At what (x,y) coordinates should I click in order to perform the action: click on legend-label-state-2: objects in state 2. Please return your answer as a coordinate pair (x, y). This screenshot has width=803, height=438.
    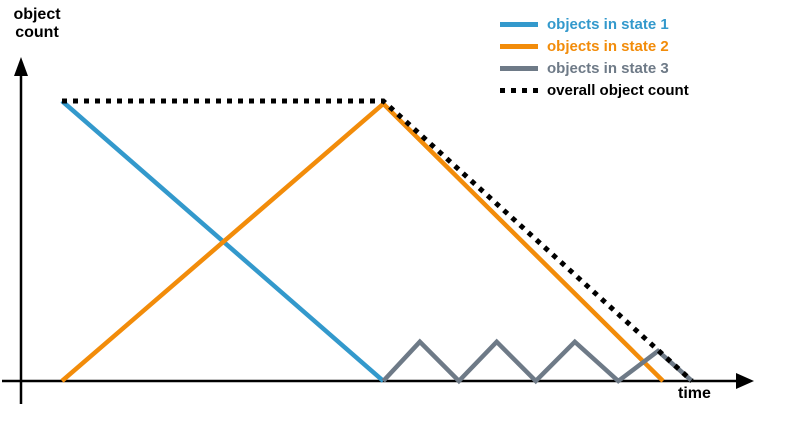
    Looking at the image, I should click on (608, 46).